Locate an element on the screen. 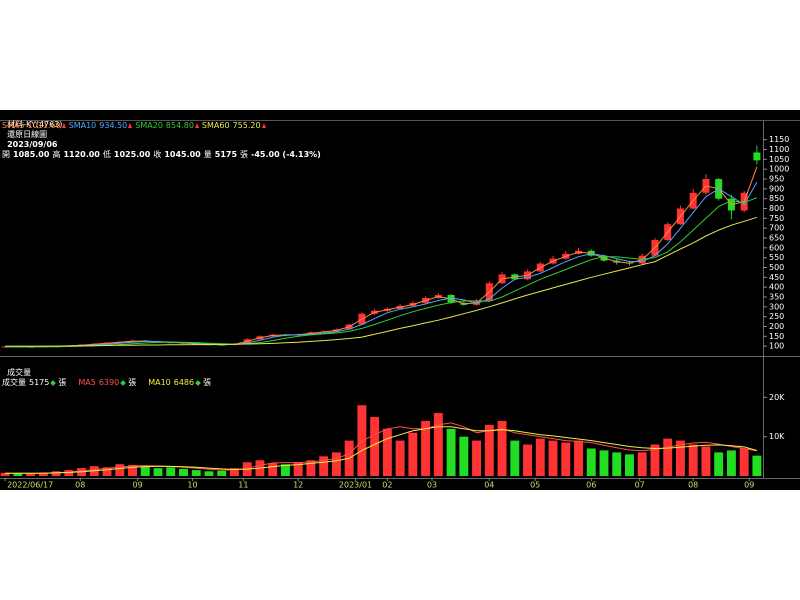  quote-label: 量 is located at coordinates (207, 154).